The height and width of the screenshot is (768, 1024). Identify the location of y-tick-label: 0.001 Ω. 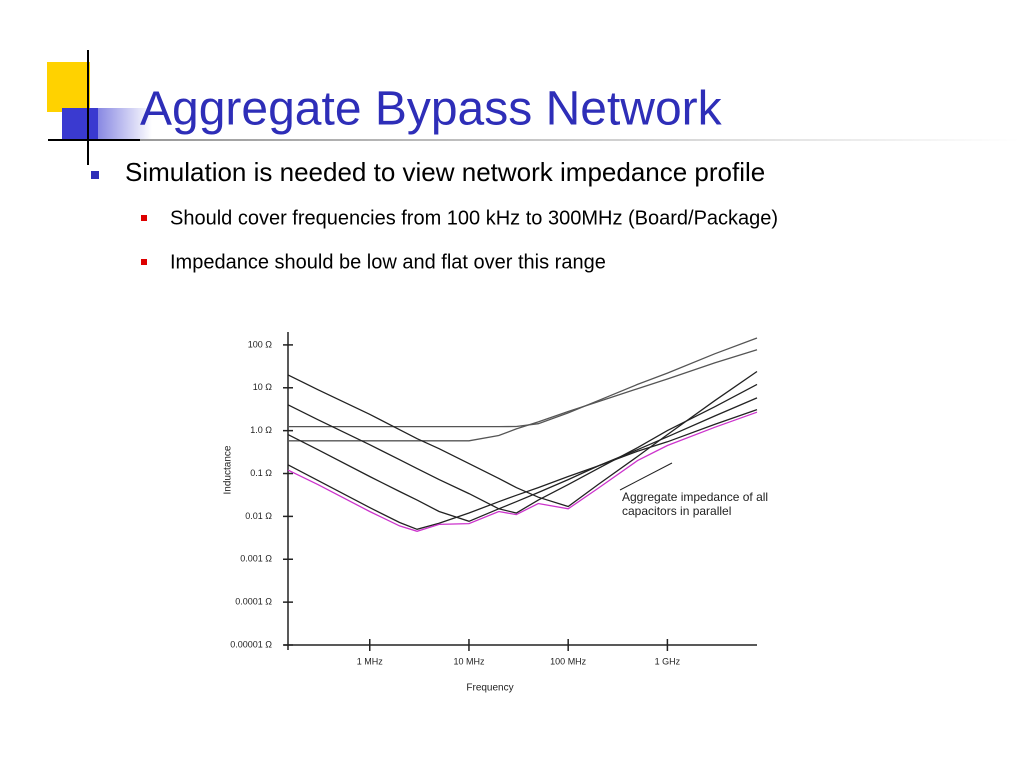
(256, 559).